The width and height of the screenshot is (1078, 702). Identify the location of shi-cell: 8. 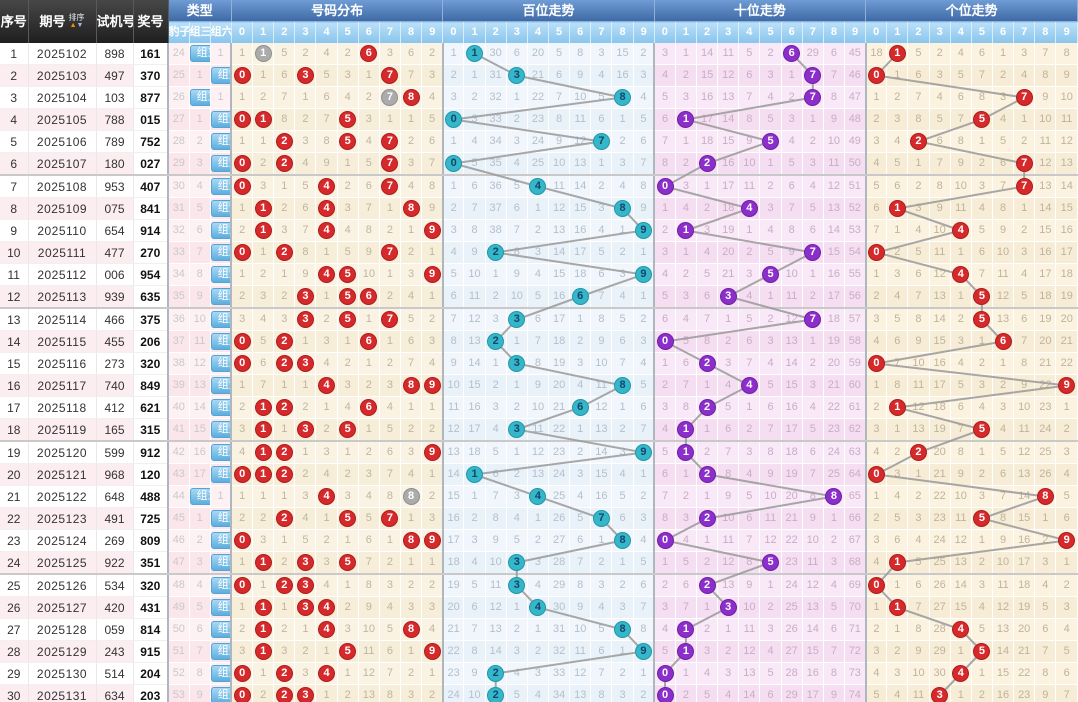
(792, 230).